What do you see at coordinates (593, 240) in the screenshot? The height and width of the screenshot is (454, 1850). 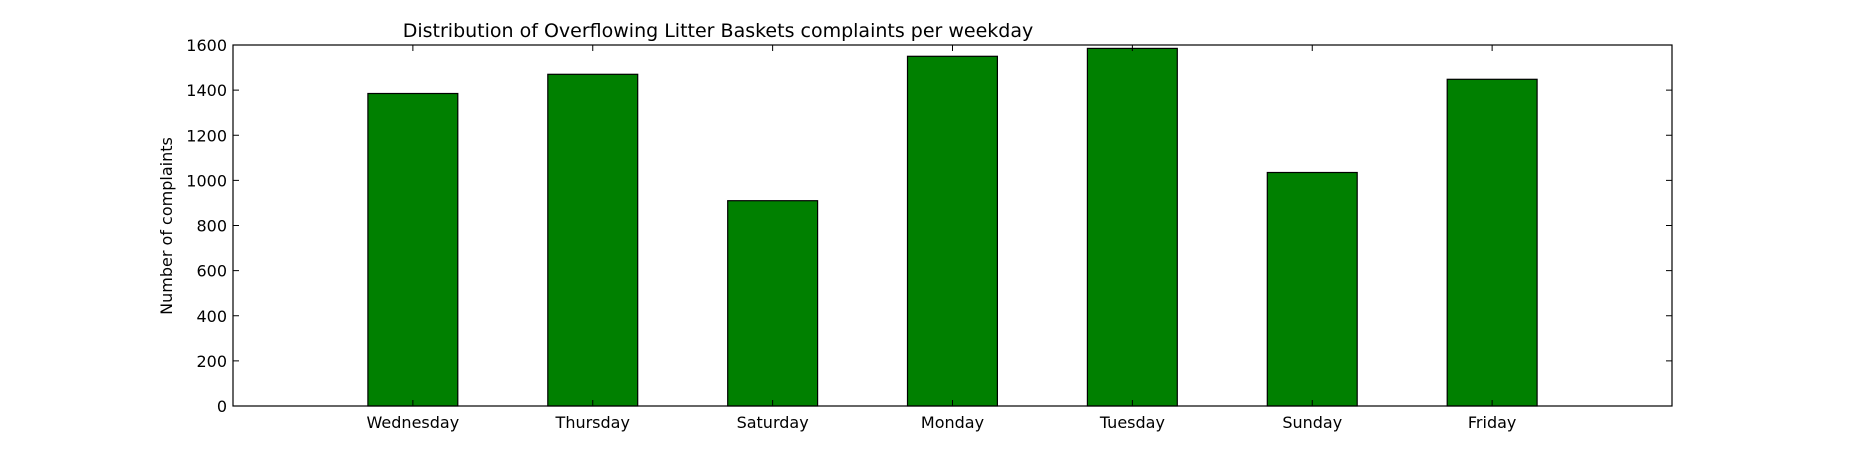 I see `bar-thursday` at bounding box center [593, 240].